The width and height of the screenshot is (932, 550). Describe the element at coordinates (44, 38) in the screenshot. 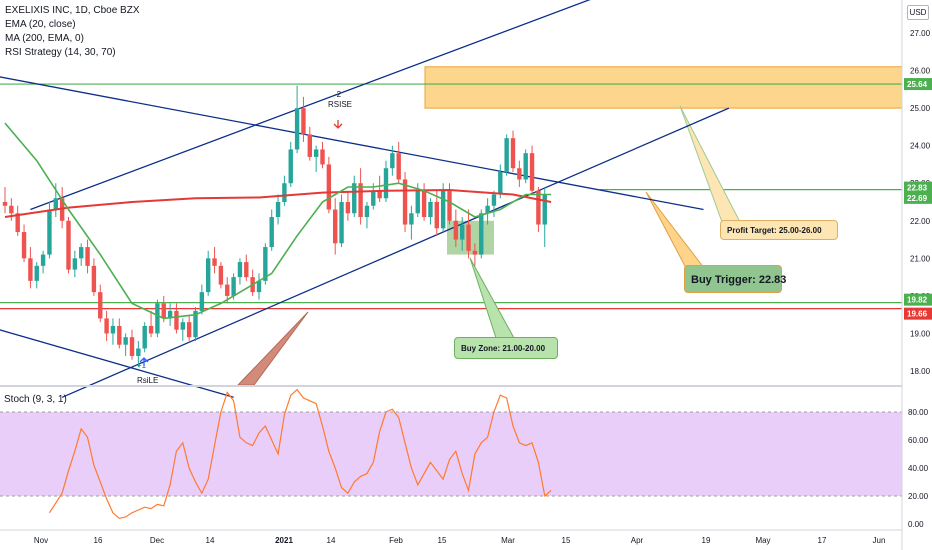

I see `ma-legend: MA (200, EMA, 0)` at that location.